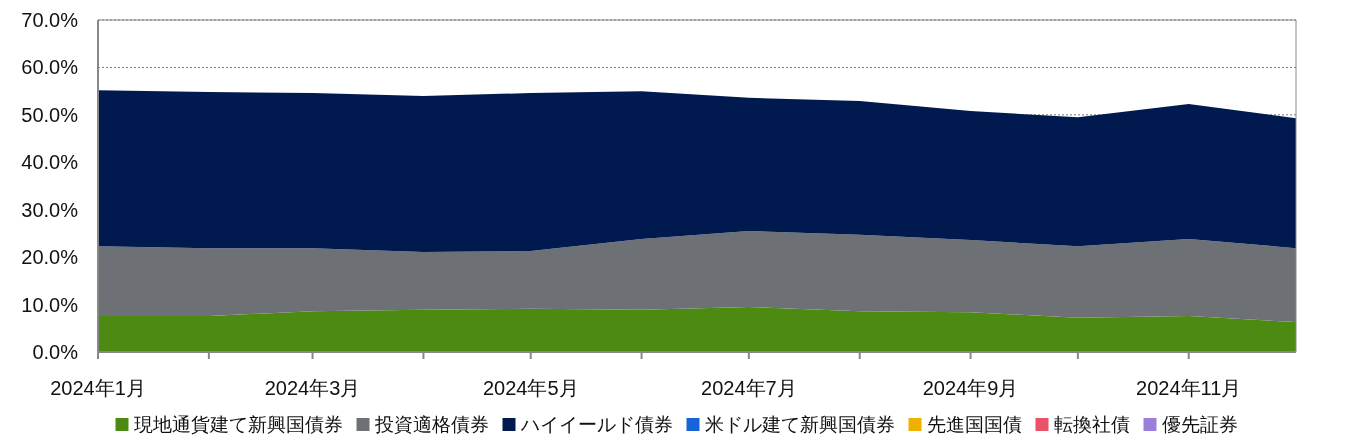 Image resolution: width=1353 pixels, height=438 pixels. Describe the element at coordinates (596, 424) in the screenshot. I see `legend-label: ハイイールド債券` at that location.